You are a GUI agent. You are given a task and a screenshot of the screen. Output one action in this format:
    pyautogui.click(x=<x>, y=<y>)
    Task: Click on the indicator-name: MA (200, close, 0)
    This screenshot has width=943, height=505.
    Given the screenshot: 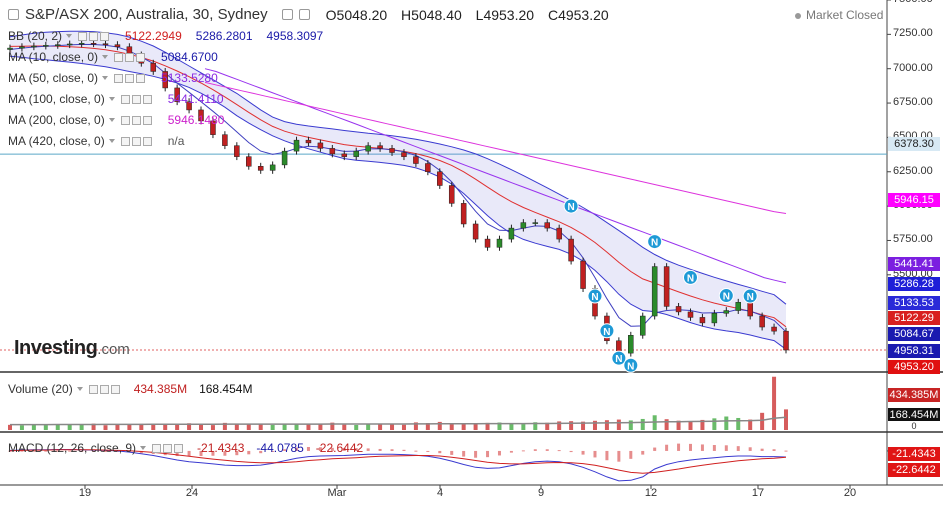 What is the action you would take?
    pyautogui.click(x=56, y=120)
    